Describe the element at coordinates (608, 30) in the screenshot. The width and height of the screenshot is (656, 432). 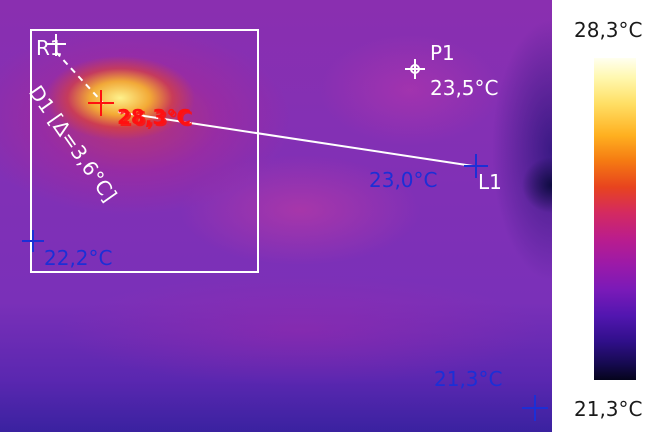
I see `scale-max-label: 28,3°C` at that location.